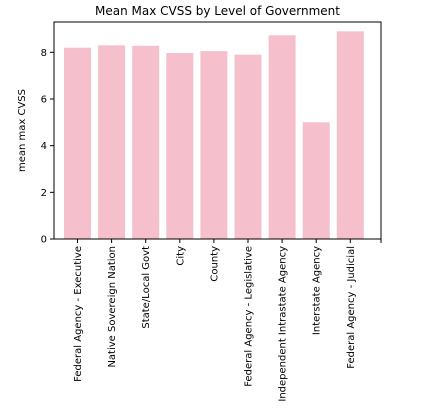  I want to click on x-tick-label: City, so click(180, 256).